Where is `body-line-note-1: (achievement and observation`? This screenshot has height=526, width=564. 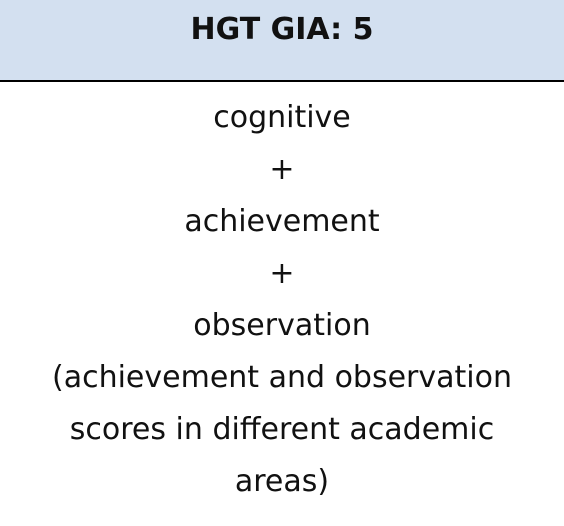 body-line-note-1: (achievement and observation is located at coordinates (282, 377).